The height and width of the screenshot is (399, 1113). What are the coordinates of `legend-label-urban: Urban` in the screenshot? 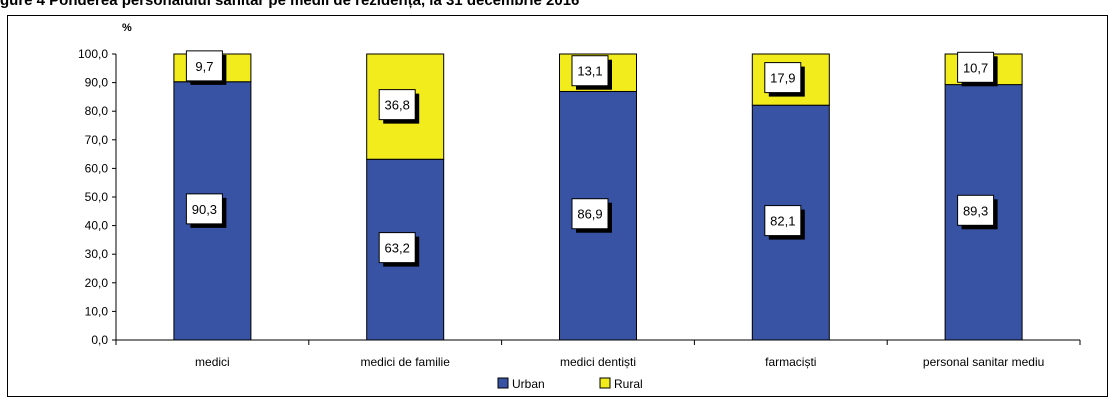 It's located at (528, 384).